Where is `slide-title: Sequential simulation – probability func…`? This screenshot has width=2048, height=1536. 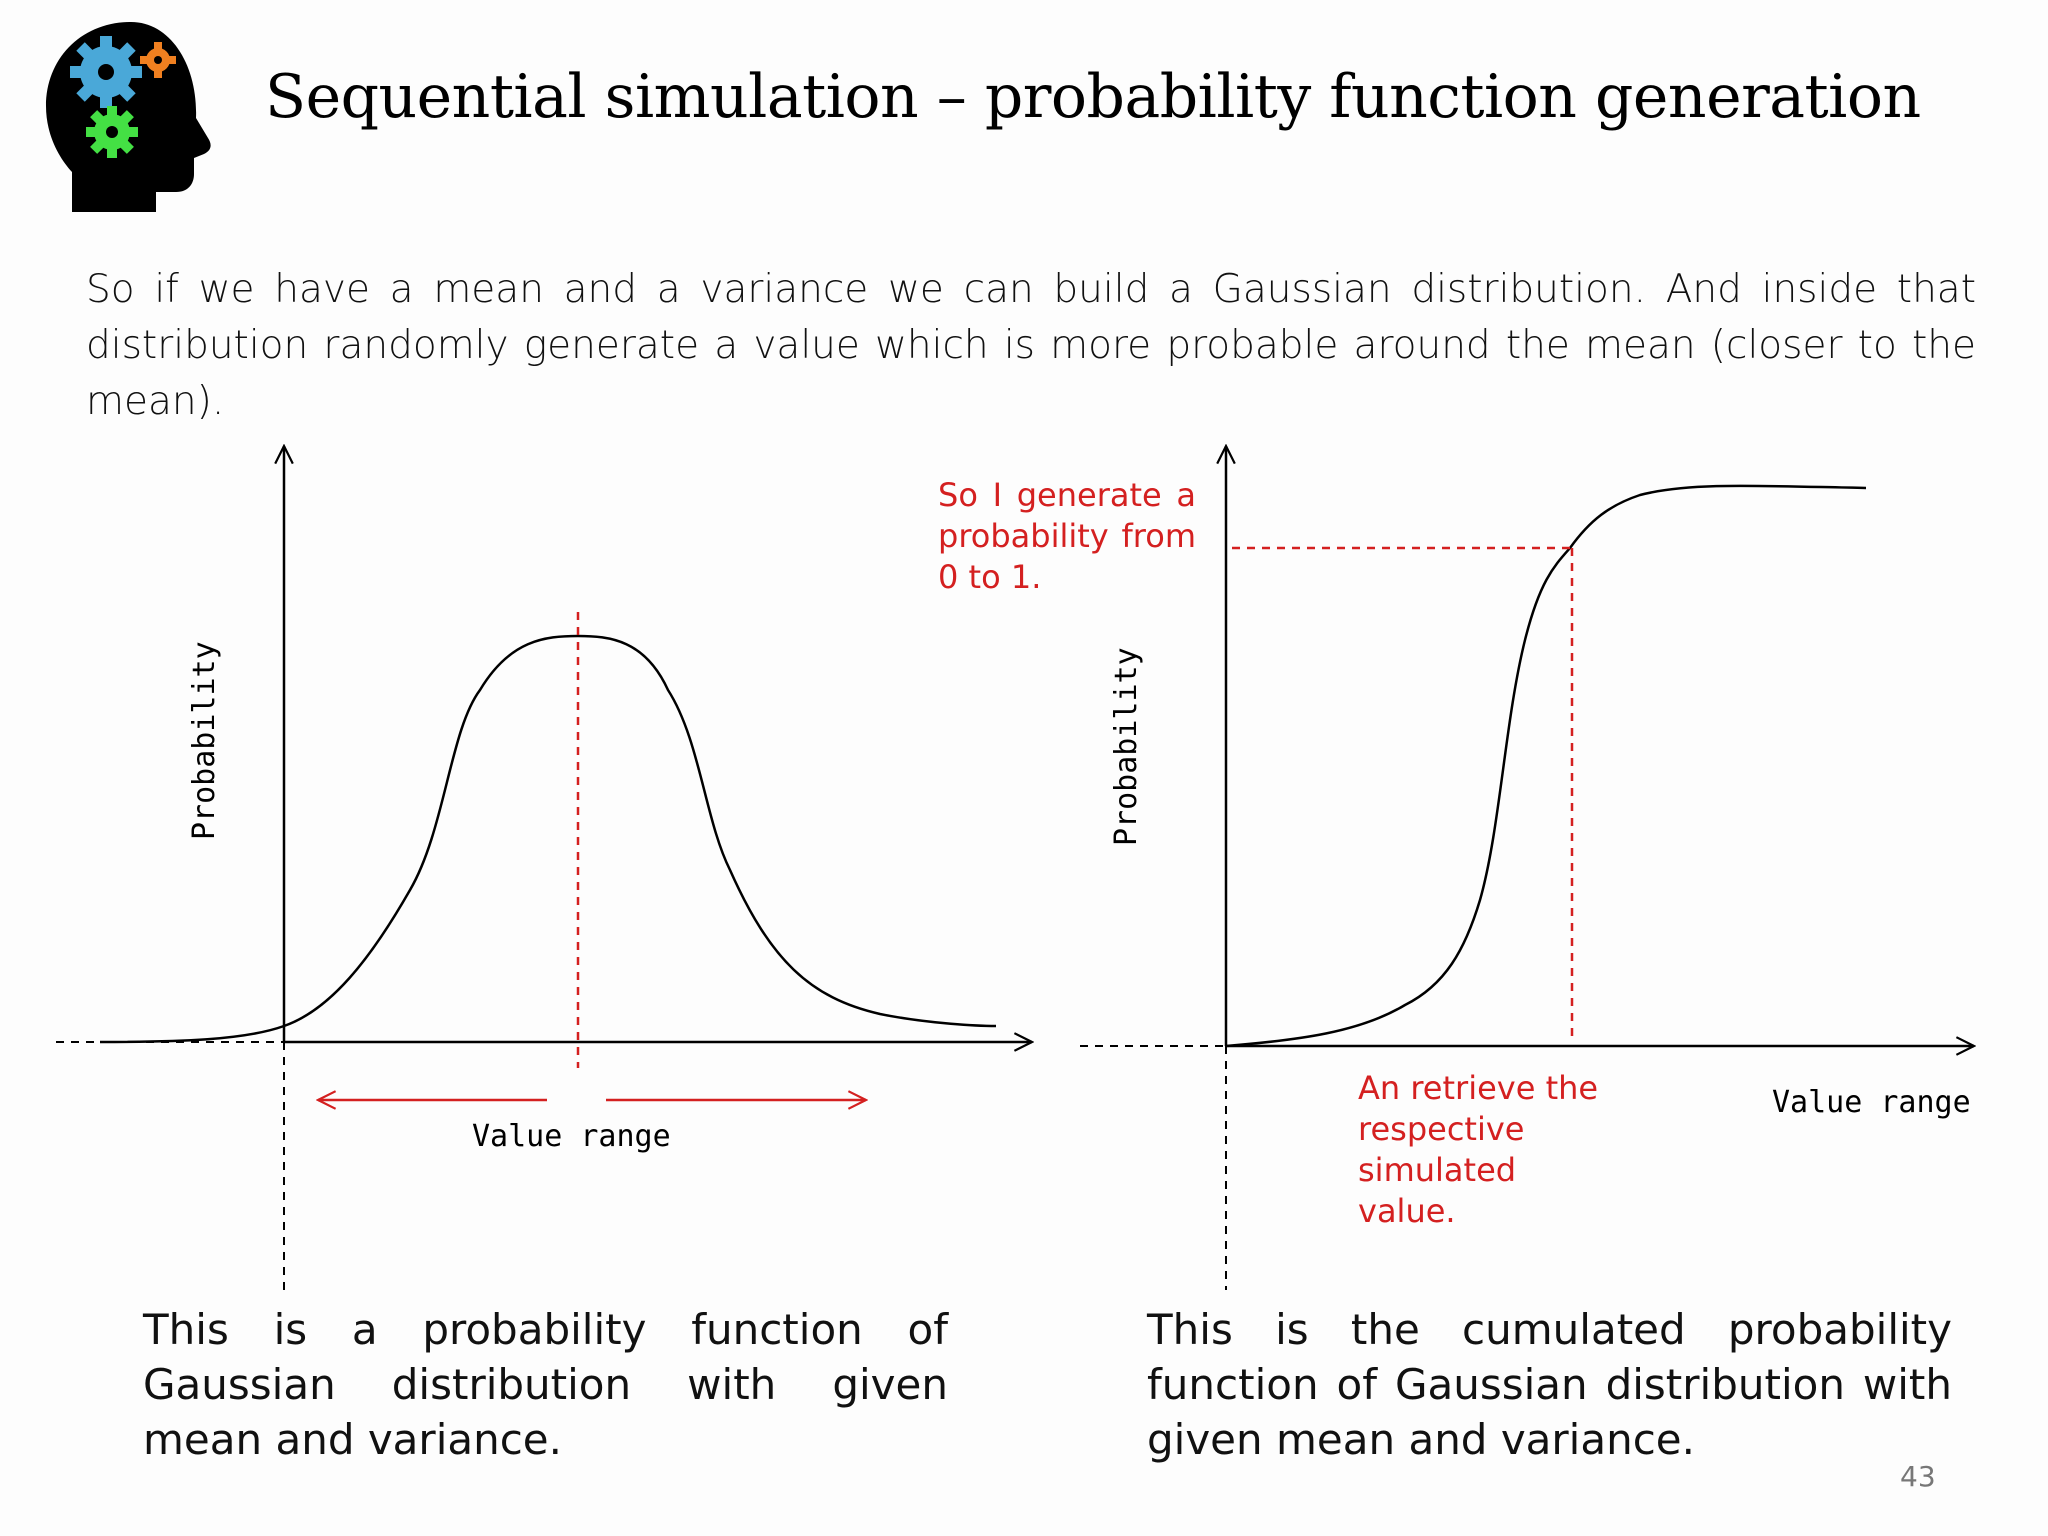 slide-title: Sequential simulation – probability func… is located at coordinates (1093, 97).